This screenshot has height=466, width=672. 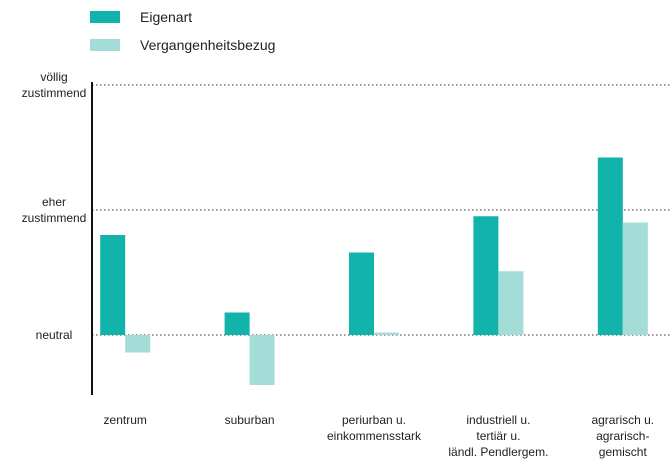 I want to click on y-tick-label: völlig zustimmend, so click(x=54, y=85).